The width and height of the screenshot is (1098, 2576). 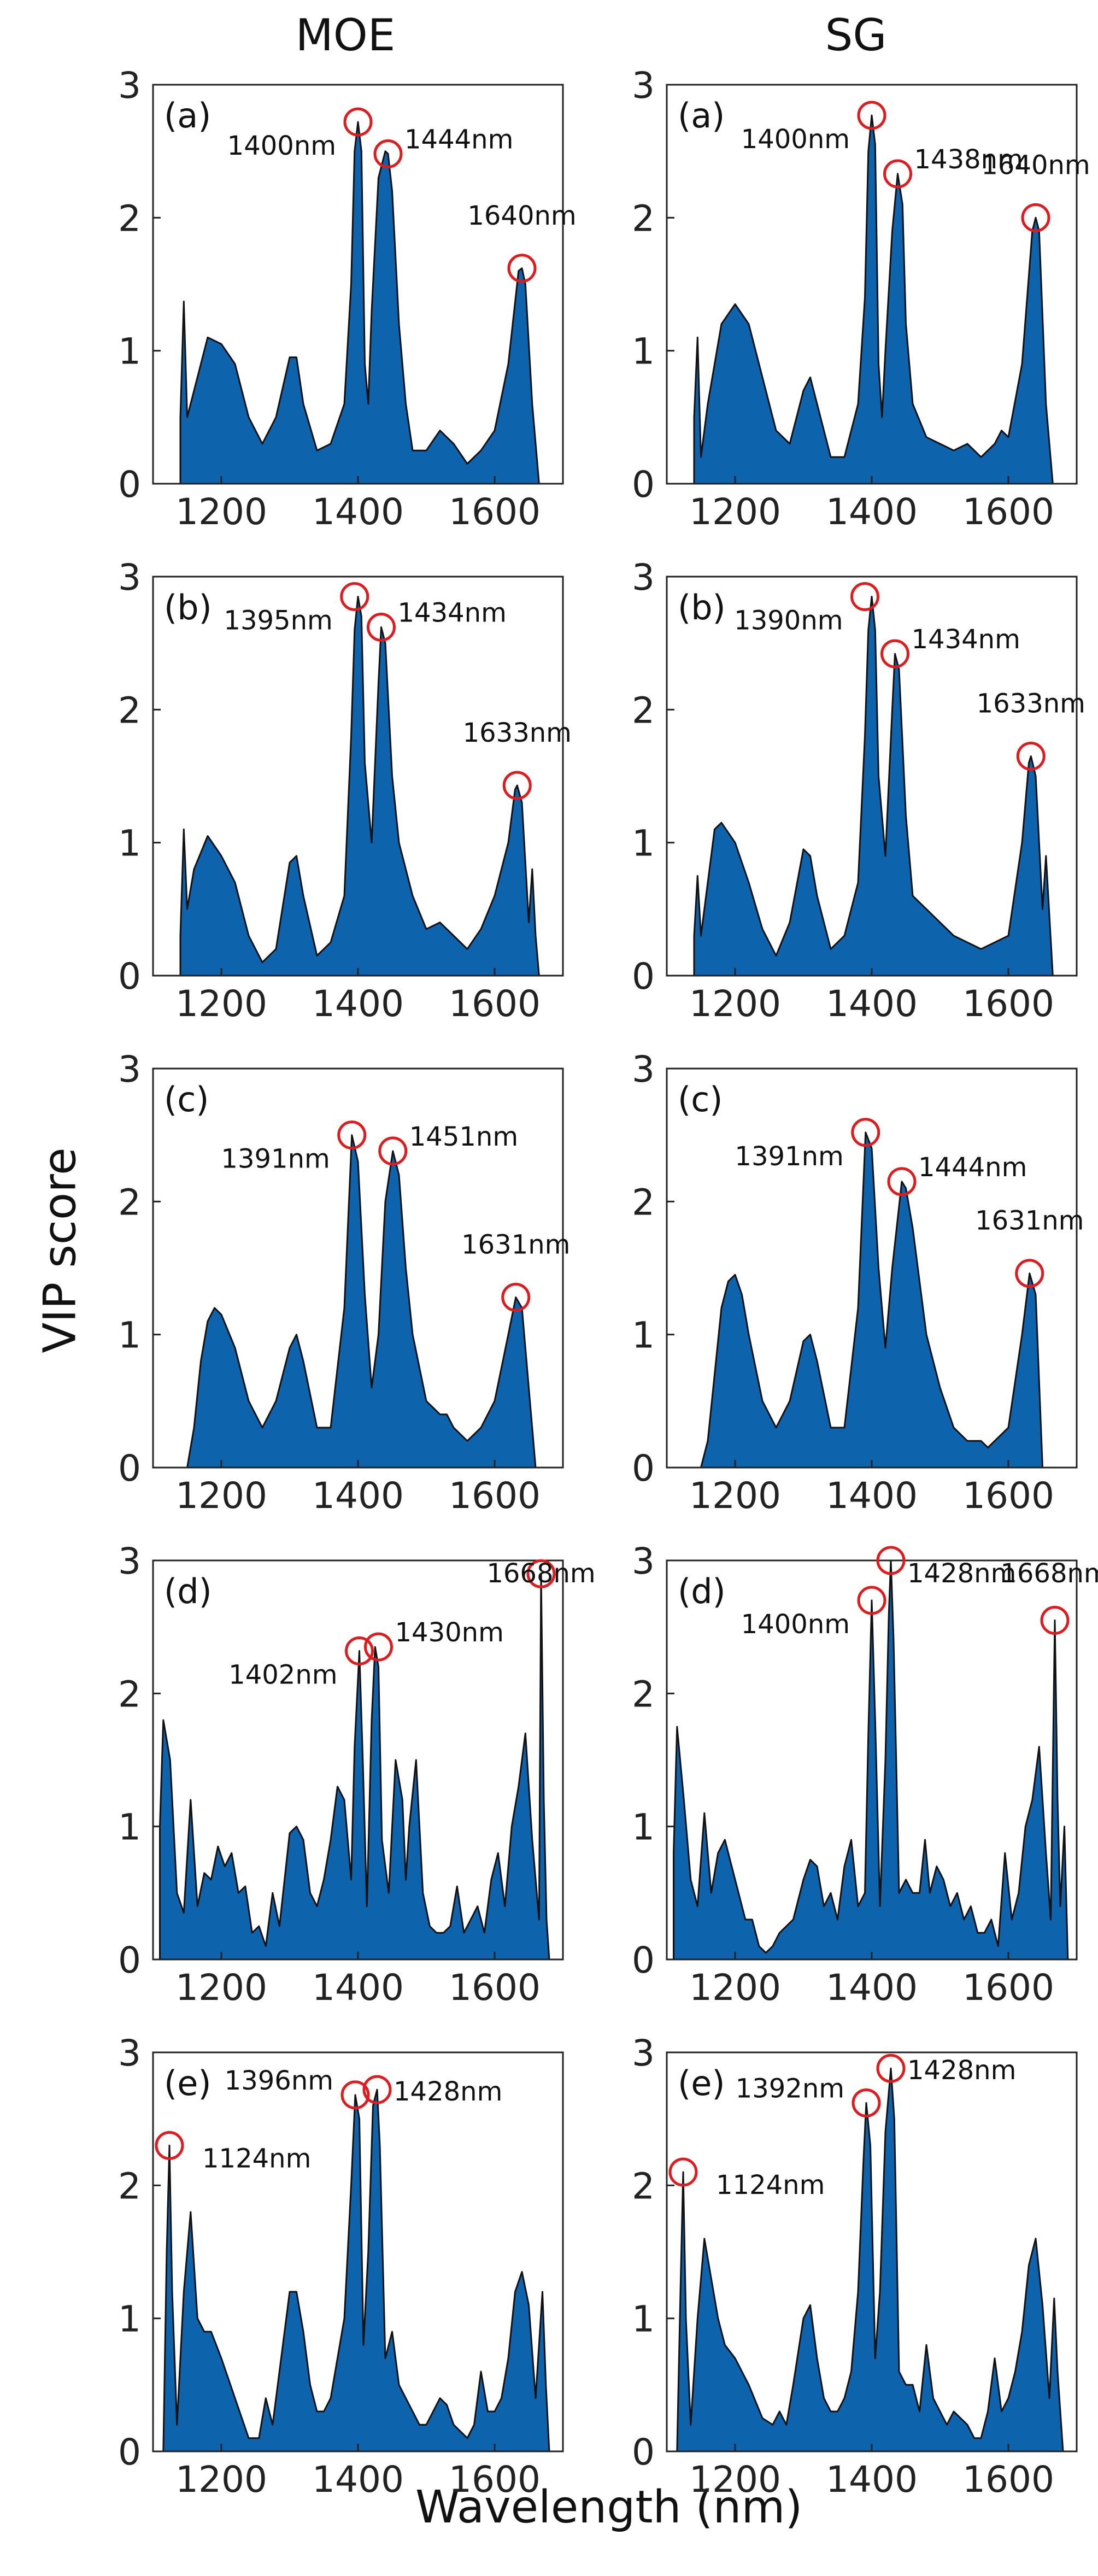 I want to click on peak-label: 1434nm, so click(x=453, y=612).